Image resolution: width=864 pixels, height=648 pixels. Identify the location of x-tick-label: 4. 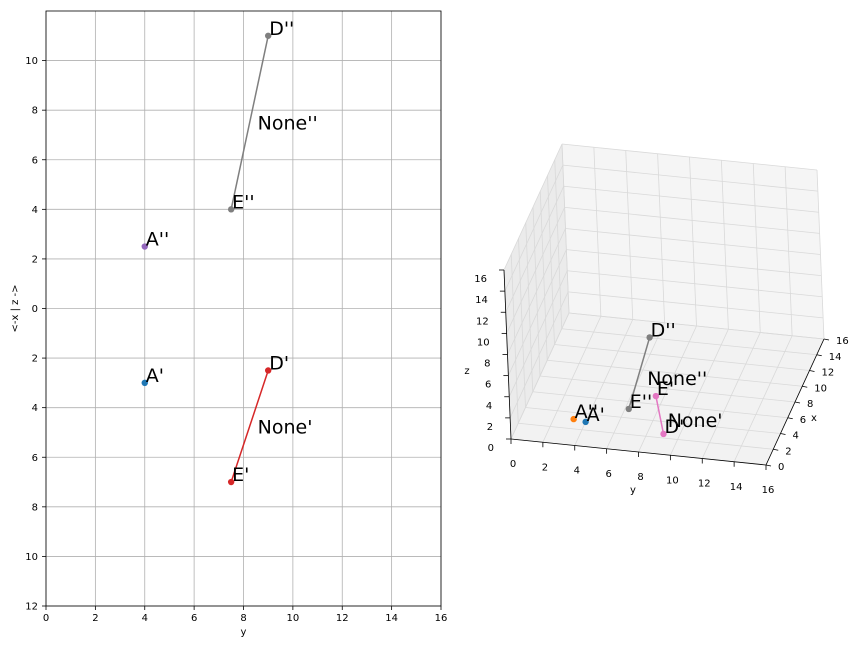
(145, 618).